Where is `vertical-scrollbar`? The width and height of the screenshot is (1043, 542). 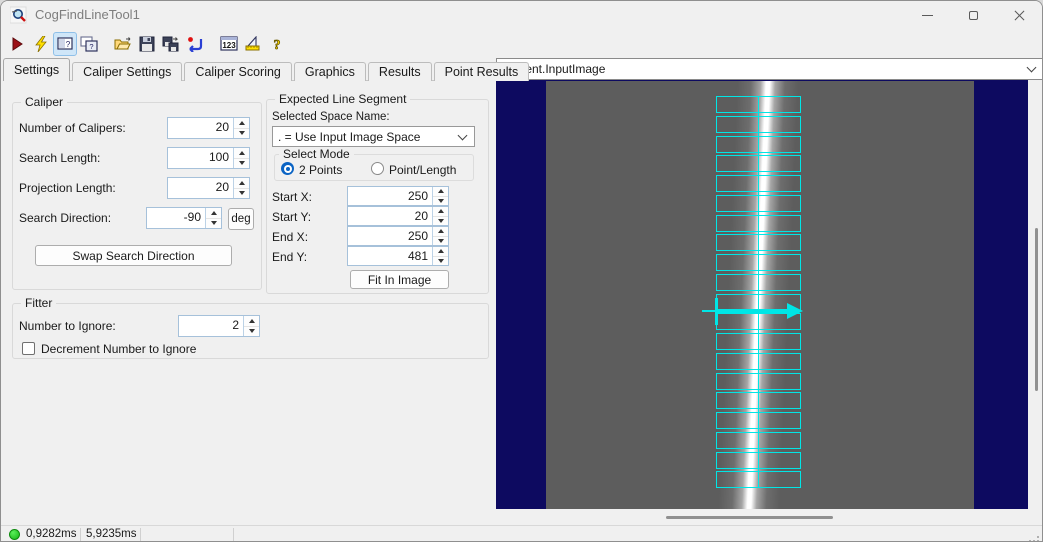 vertical-scrollbar is located at coordinates (1035, 302).